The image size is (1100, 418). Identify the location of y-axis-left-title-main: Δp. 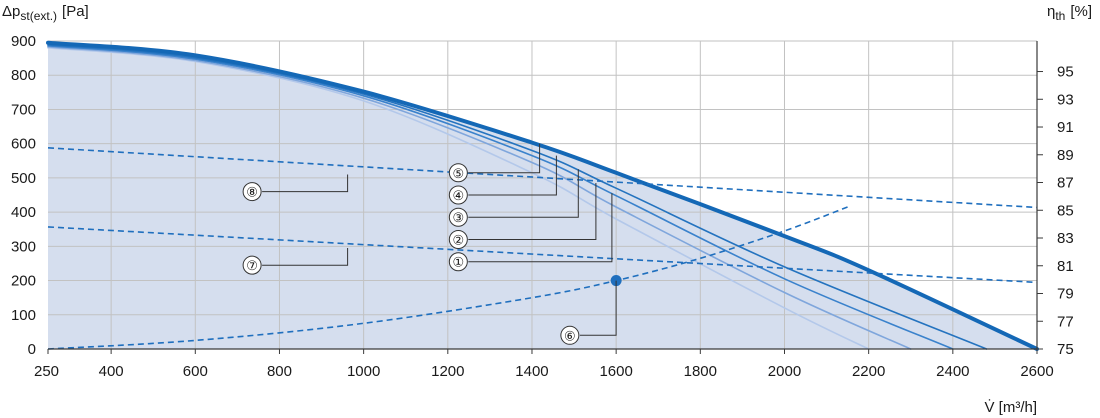
(11, 11).